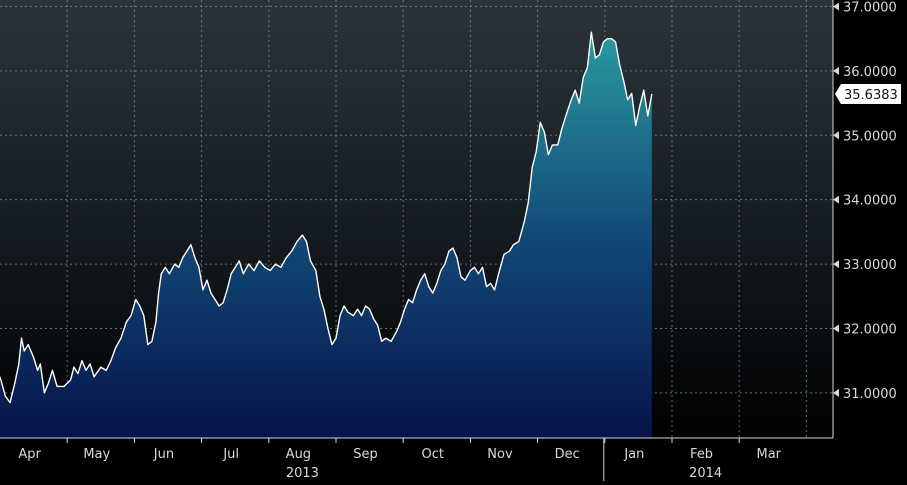 The height and width of the screenshot is (485, 907). What do you see at coordinates (701, 454) in the screenshot?
I see `x-tick-label: Feb` at bounding box center [701, 454].